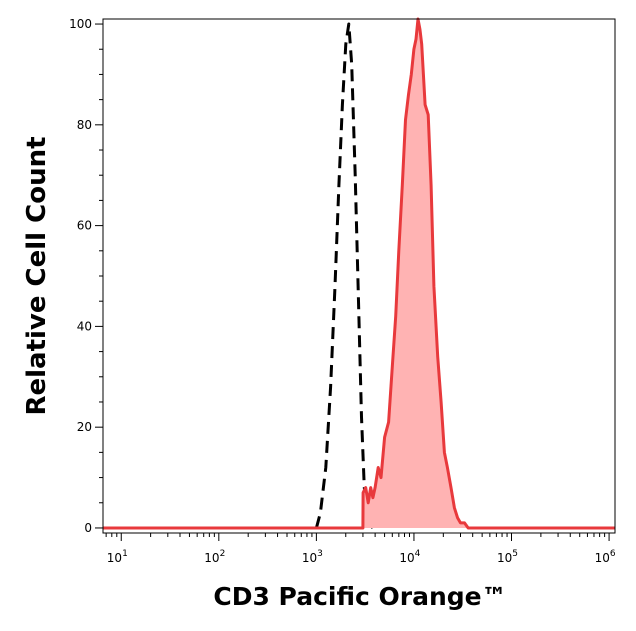 This screenshot has width=636, height=631. I want to click on y-tick-label: 100, so click(80, 24).